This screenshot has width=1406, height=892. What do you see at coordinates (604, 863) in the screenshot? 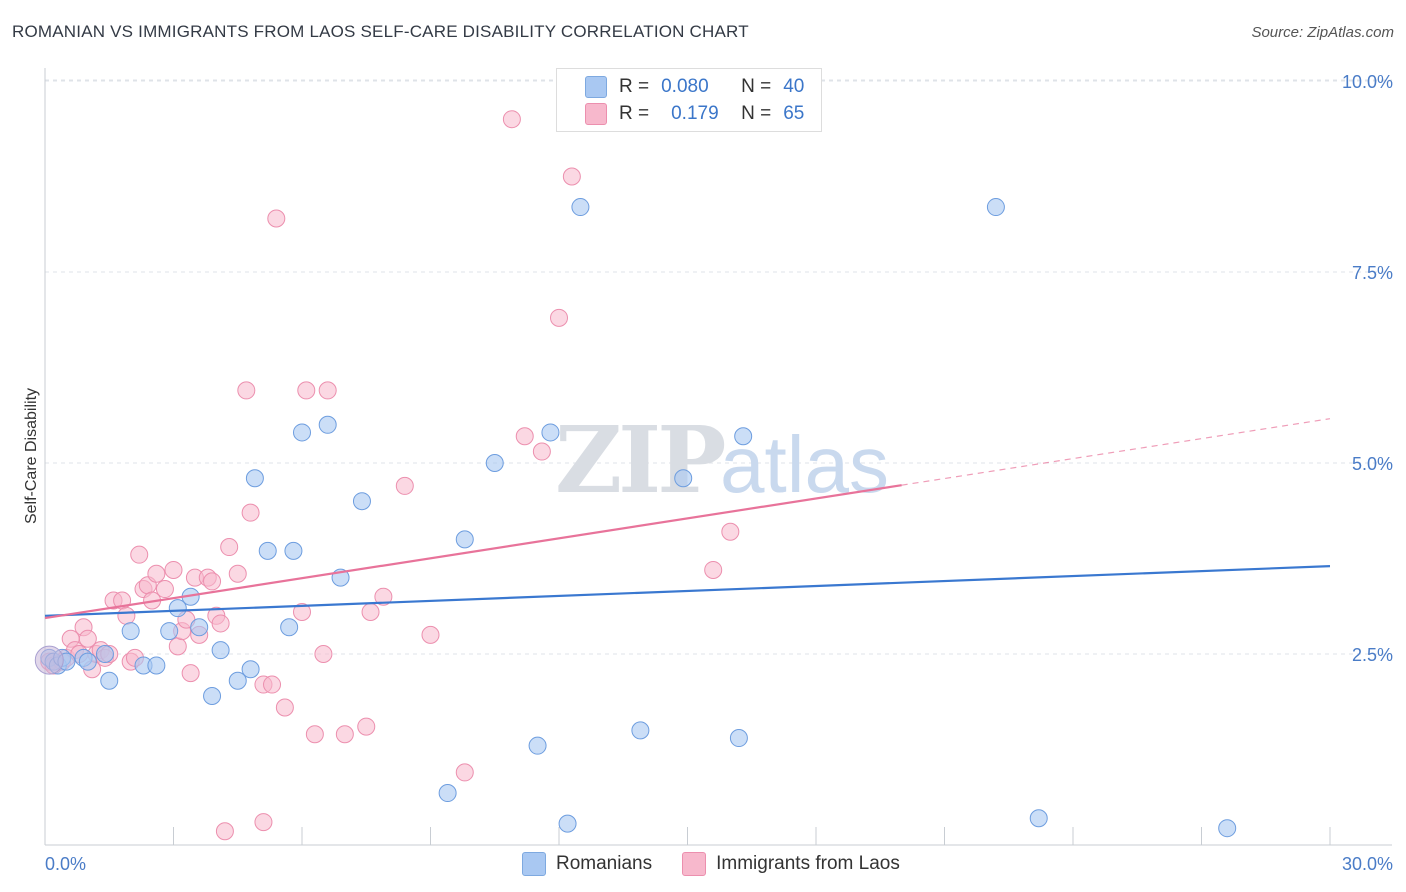
I see `legend-label-romanians: Romanians` at bounding box center [604, 863].